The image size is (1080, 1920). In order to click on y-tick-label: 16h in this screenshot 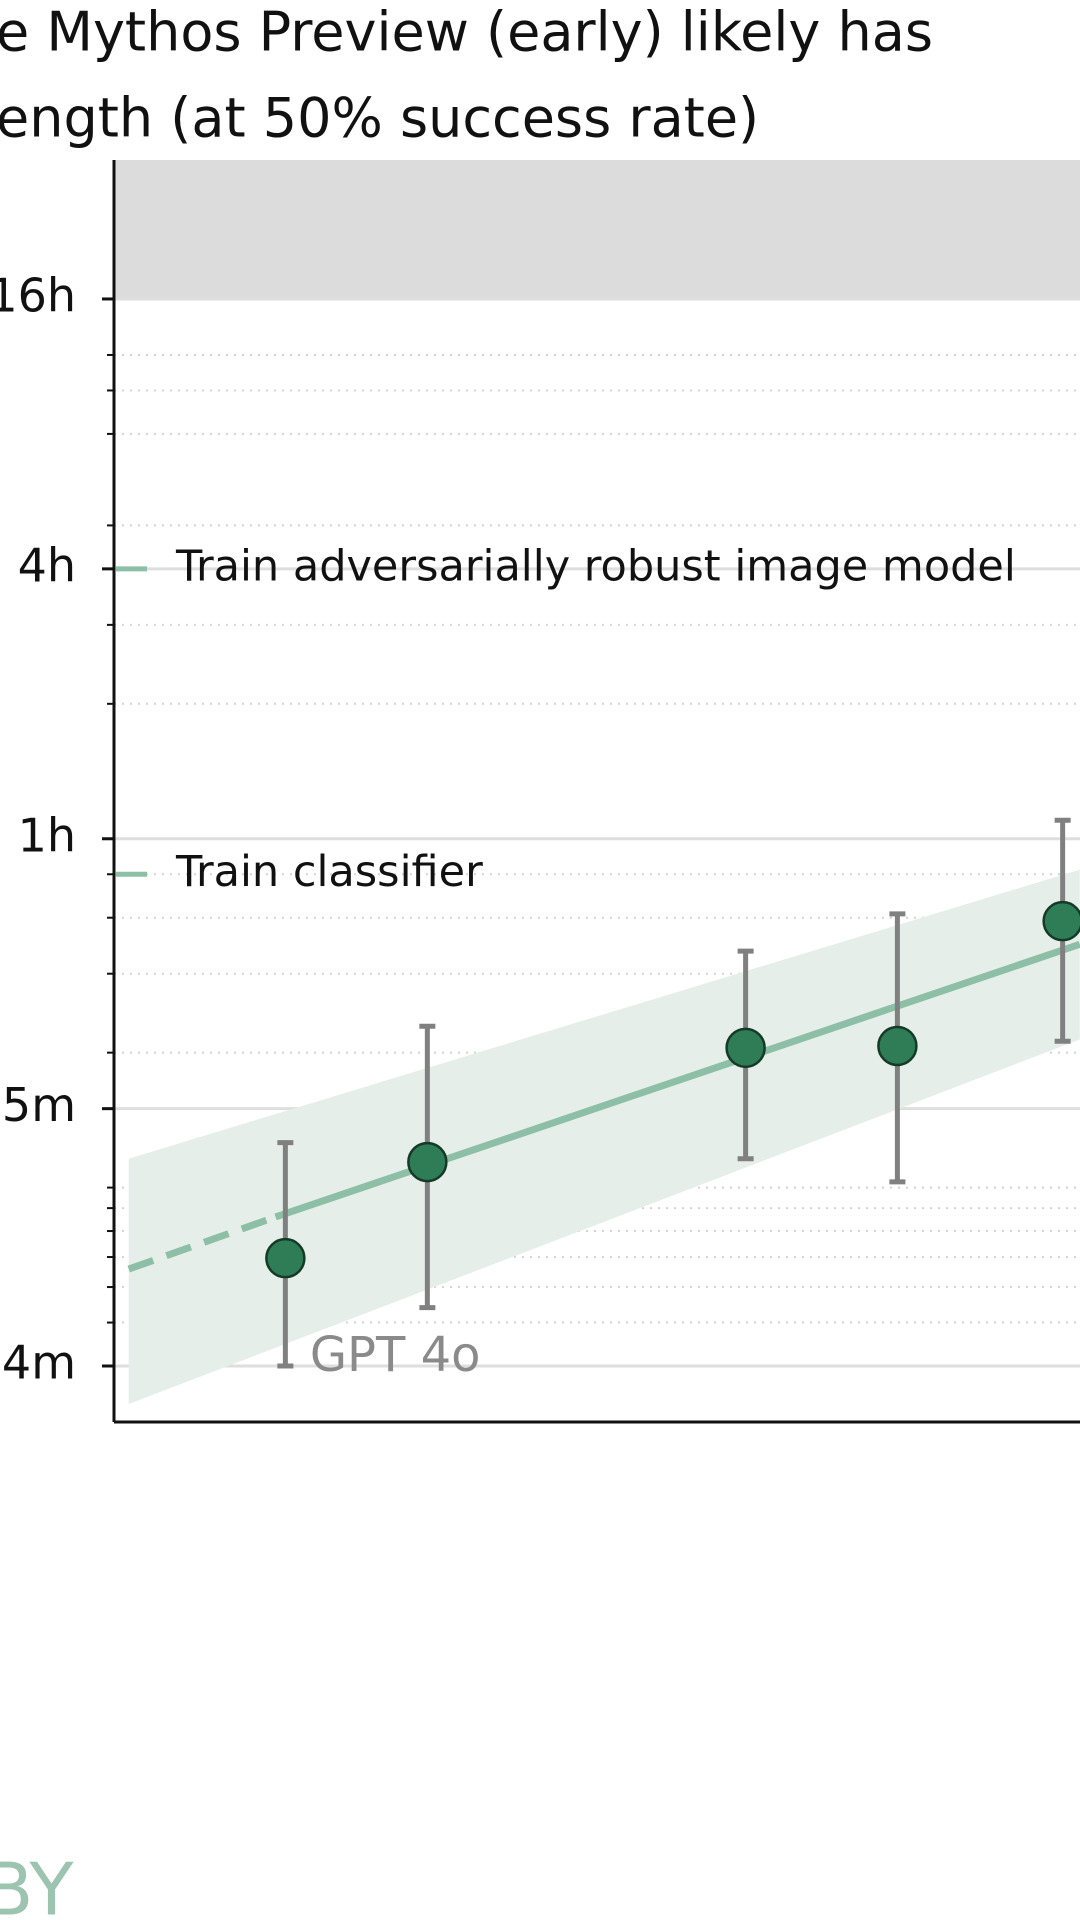, I will do `click(38, 295)`.